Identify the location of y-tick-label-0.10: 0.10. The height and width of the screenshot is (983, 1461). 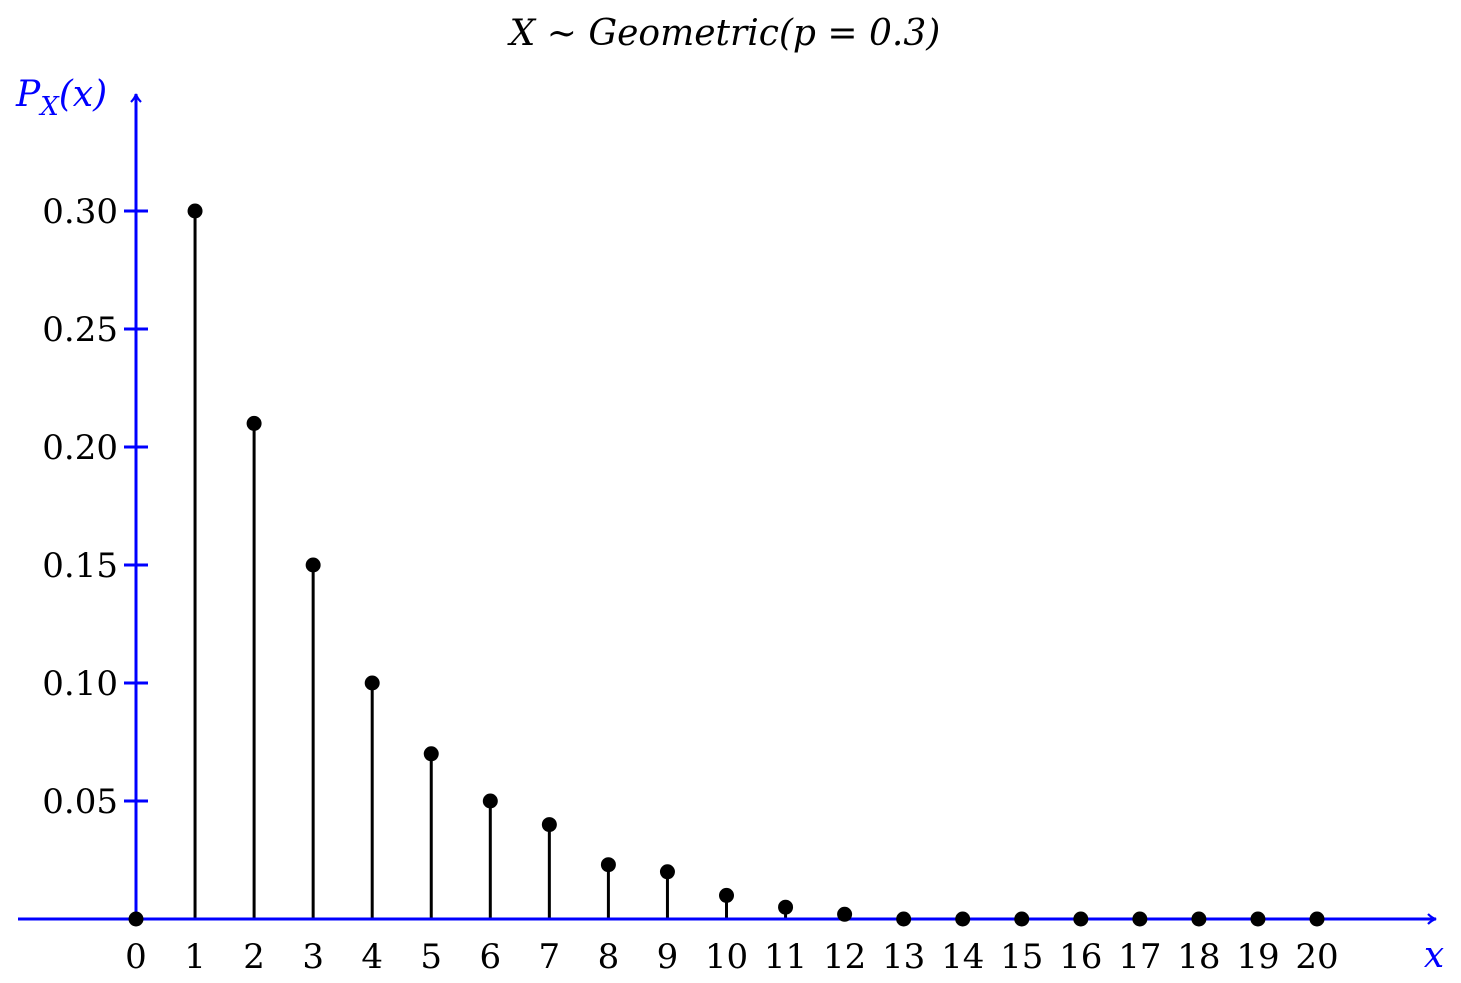
(80, 684).